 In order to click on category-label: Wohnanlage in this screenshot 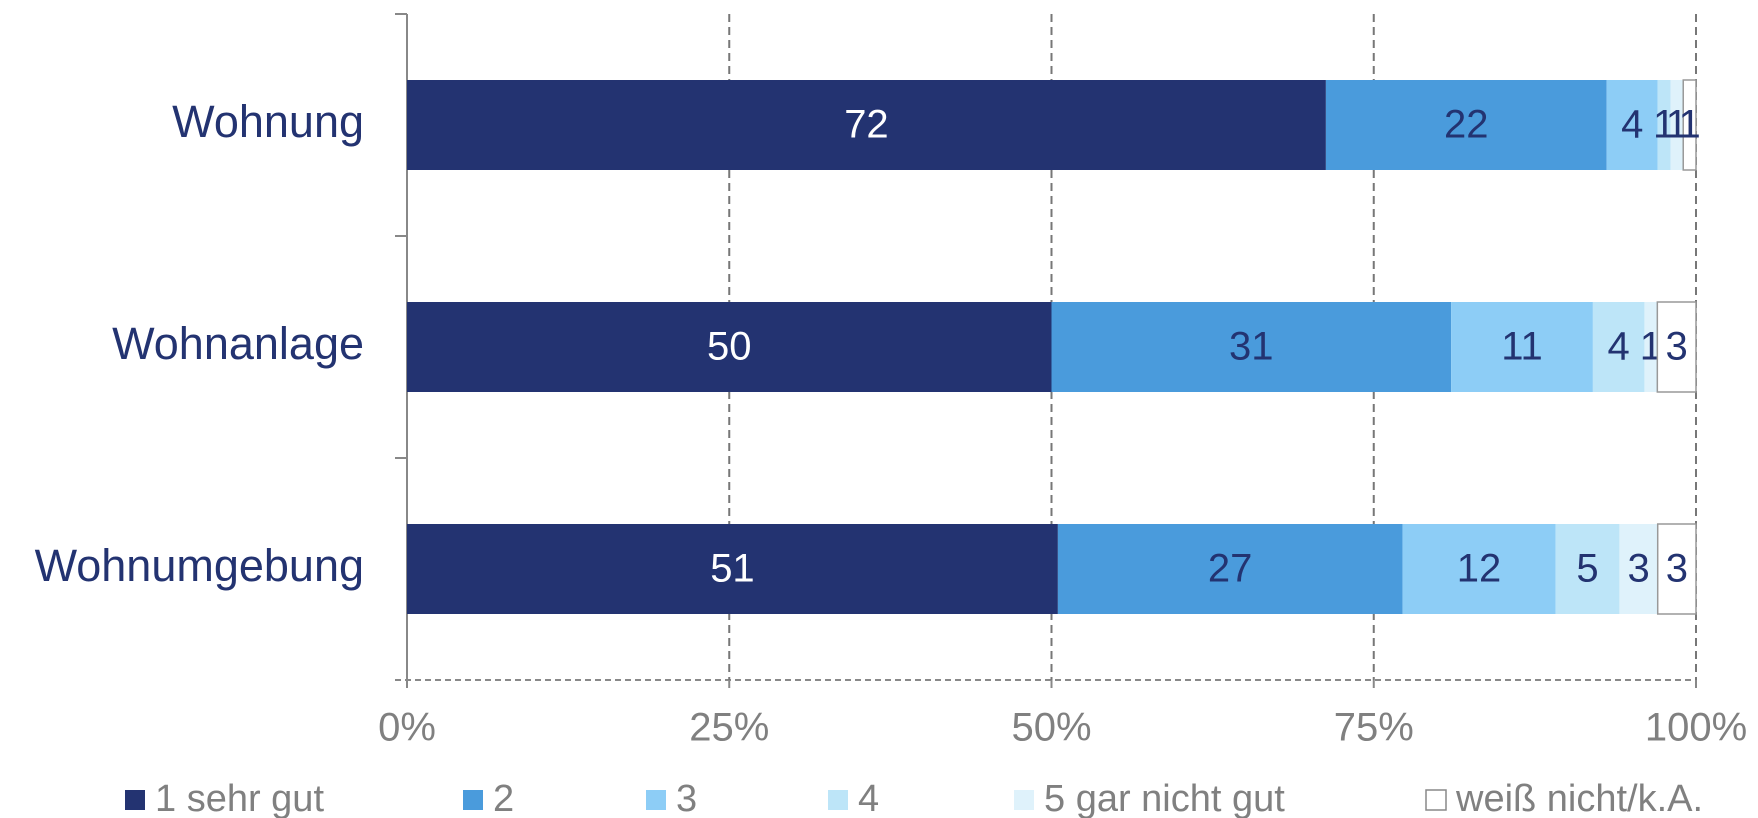, I will do `click(238, 343)`.